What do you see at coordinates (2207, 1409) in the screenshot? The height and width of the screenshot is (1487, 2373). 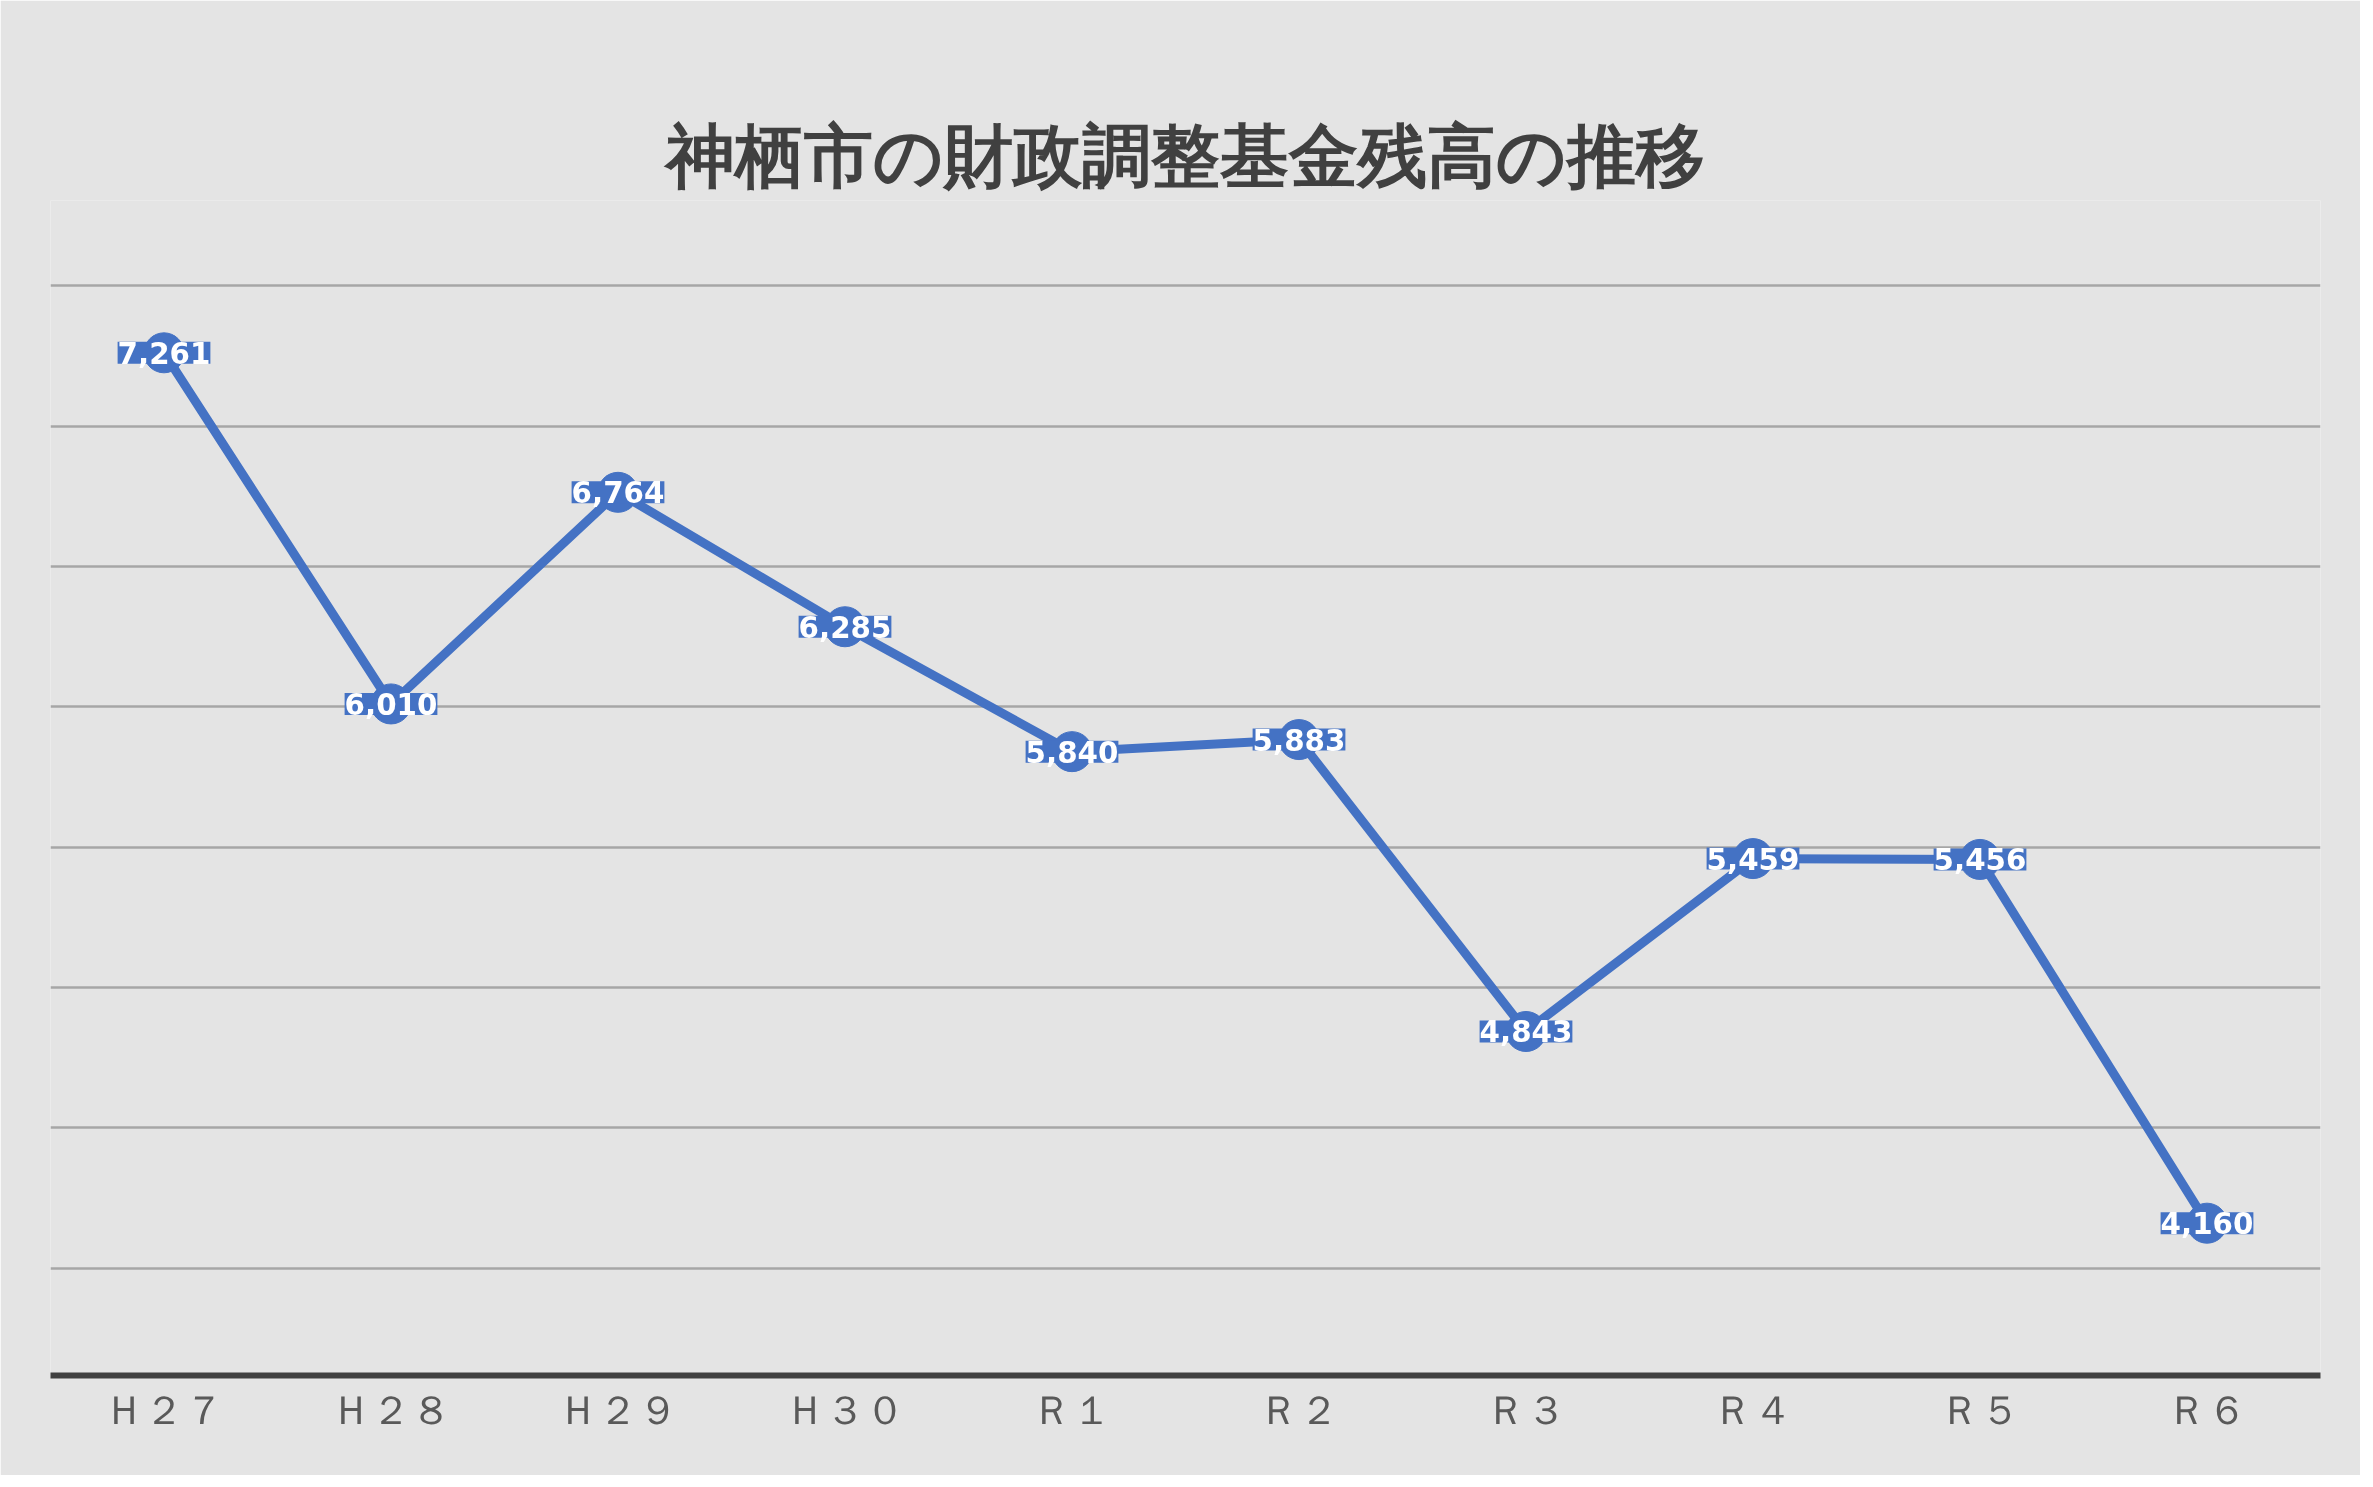 I see `x-tick-label: Ｒ６` at bounding box center [2207, 1409].